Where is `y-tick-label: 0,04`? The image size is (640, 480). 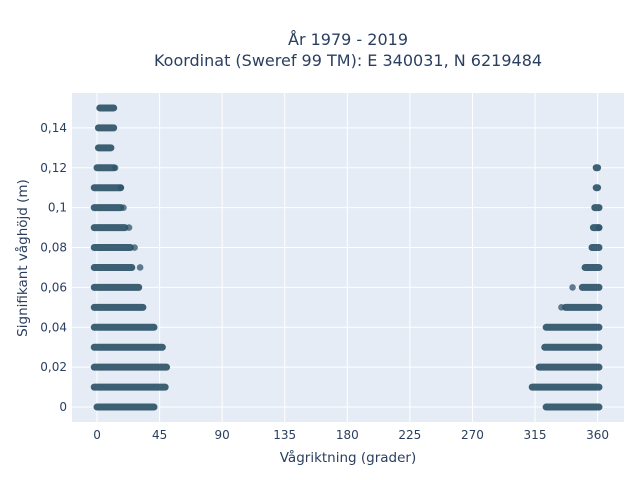 y-tick-label: 0,04 is located at coordinates (53, 327).